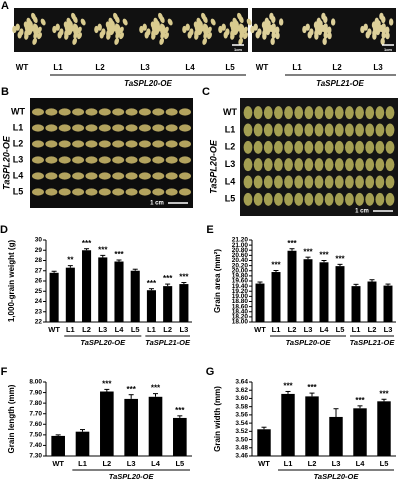  Describe the element at coordinates (240, 322) in the screenshot. I see `y-tick-label: 18.00` at that location.